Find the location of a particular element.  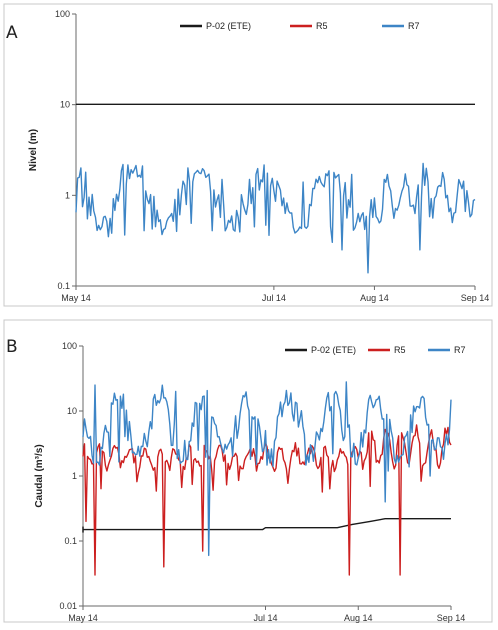

y-axis-label: Caudal (m³/s) is located at coordinates (39, 475).